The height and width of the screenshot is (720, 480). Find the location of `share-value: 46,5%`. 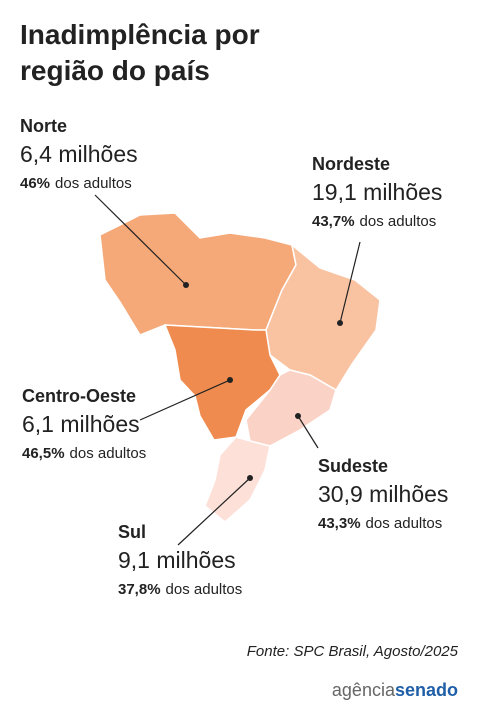

share-value: 46,5% is located at coordinates (43, 453).